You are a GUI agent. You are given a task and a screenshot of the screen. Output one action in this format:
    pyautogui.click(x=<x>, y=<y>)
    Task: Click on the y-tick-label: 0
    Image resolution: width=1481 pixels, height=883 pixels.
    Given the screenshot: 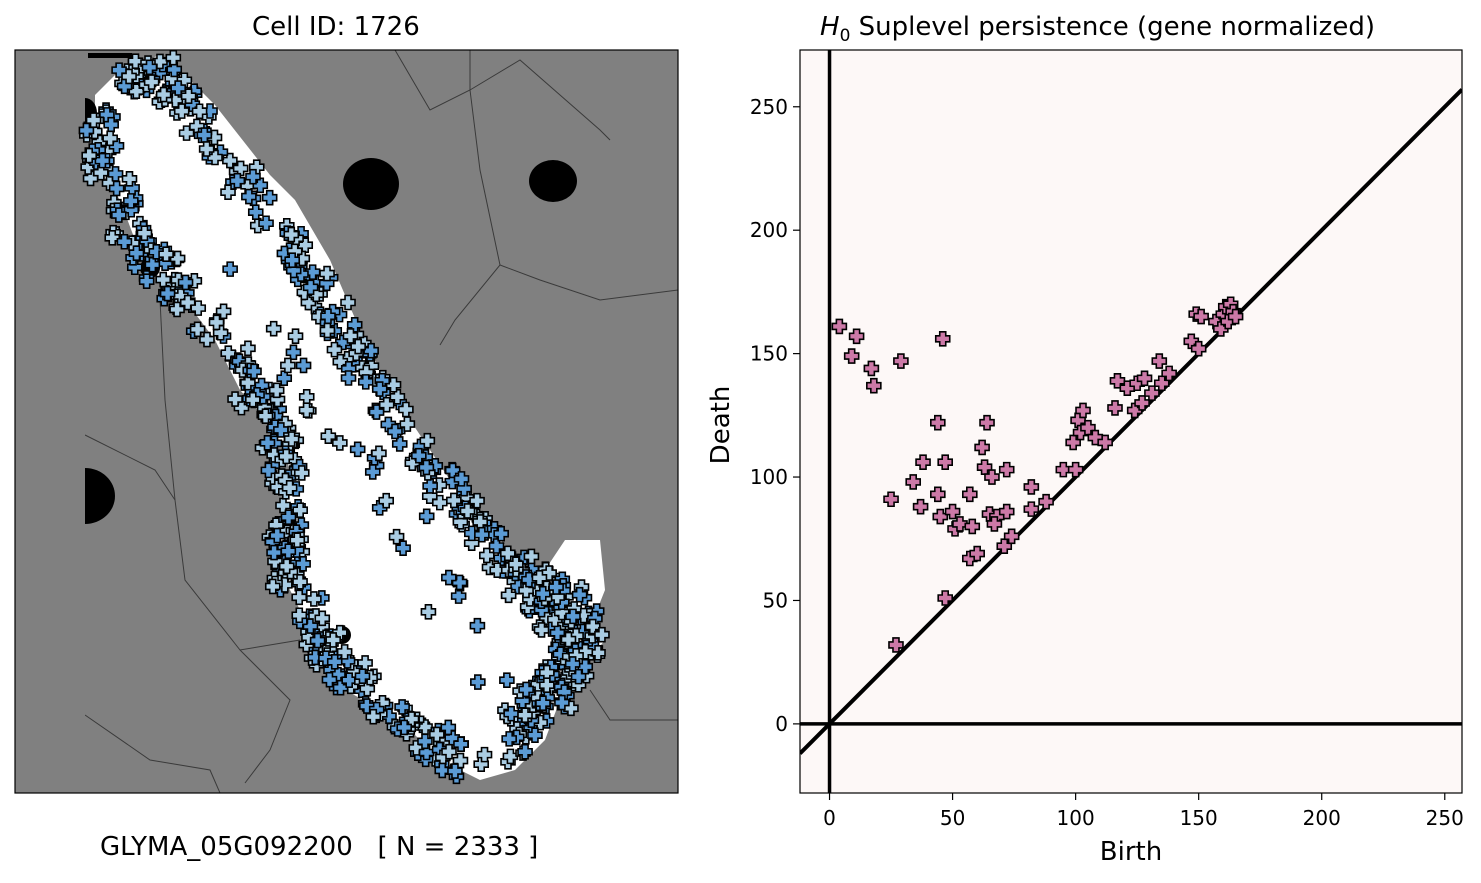 What is the action you would take?
    pyautogui.click(x=781, y=724)
    